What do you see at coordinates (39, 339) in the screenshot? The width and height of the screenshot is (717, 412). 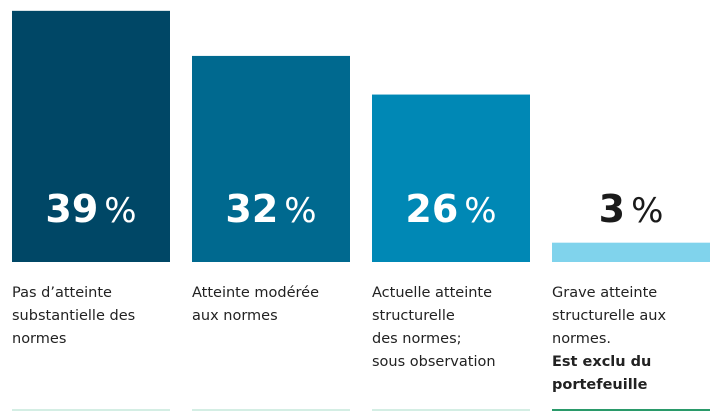 I see `category-label: normes` at bounding box center [39, 339].